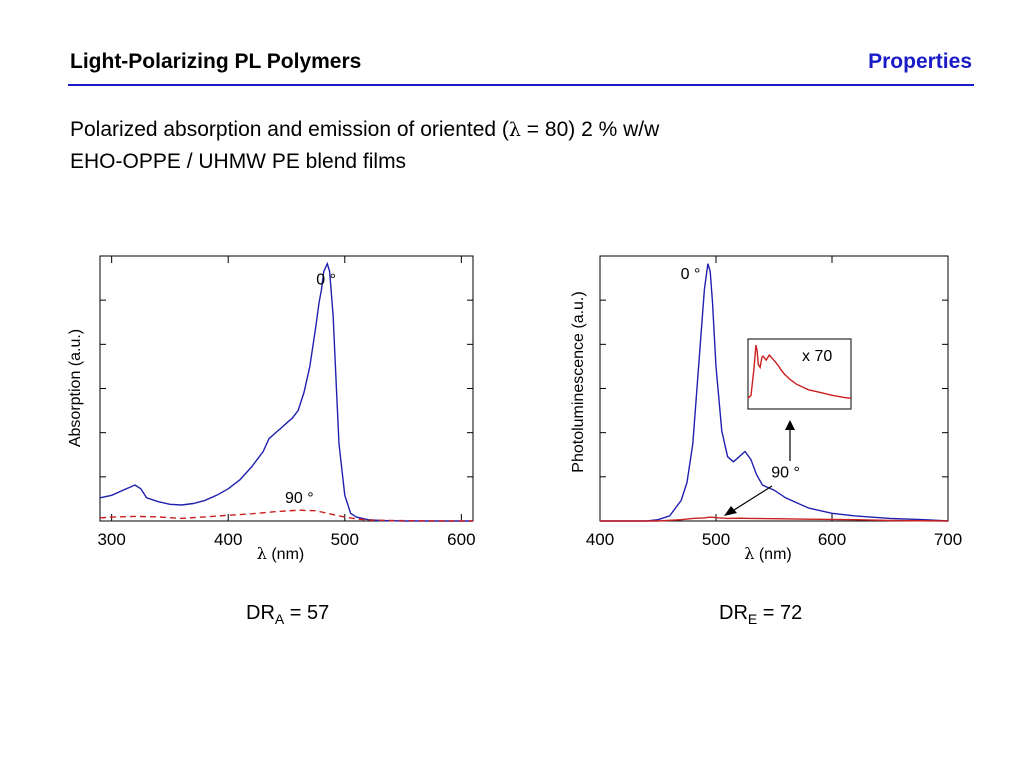 The image size is (1024, 768). I want to click on header-rule, so click(521, 85).